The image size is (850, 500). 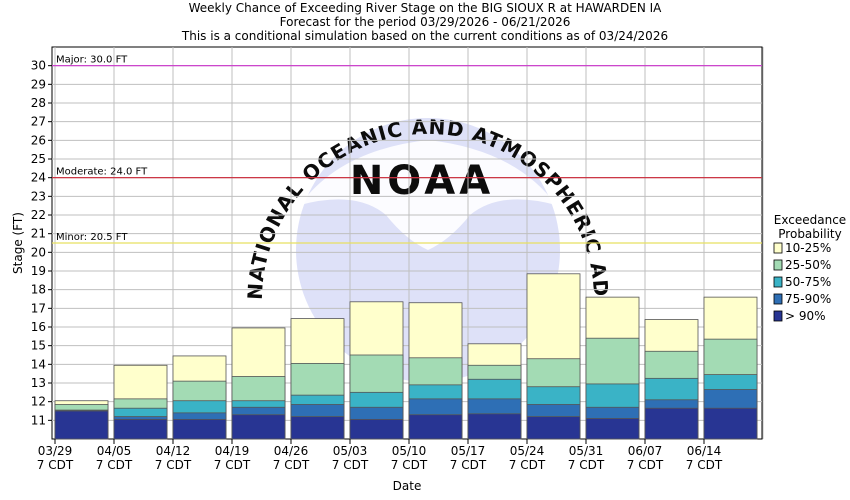 What do you see at coordinates (805, 316) in the screenshot?
I see `legend-label: > 90%` at bounding box center [805, 316].